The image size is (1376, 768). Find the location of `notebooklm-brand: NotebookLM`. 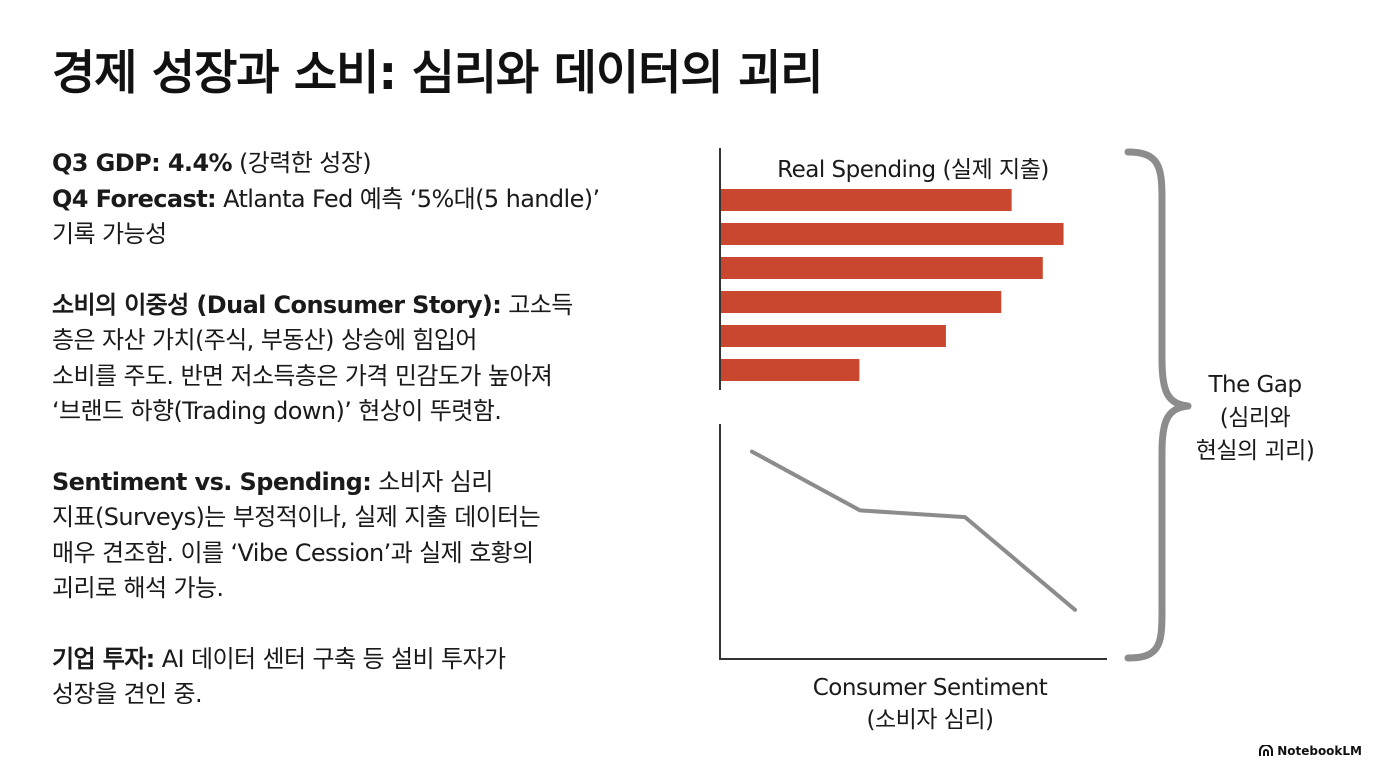

notebooklm-brand: NotebookLM is located at coordinates (1310, 751).